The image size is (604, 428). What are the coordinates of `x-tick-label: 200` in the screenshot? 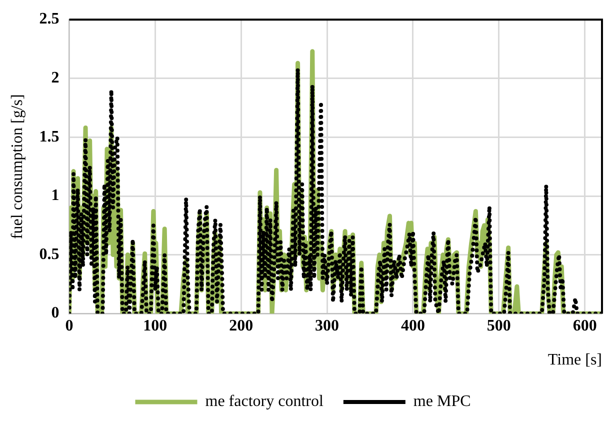 It's located at (241, 325).